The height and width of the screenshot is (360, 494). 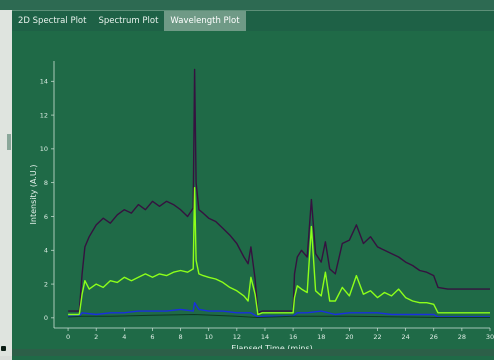 I want to click on bottom-strip, so click(x=253, y=352).